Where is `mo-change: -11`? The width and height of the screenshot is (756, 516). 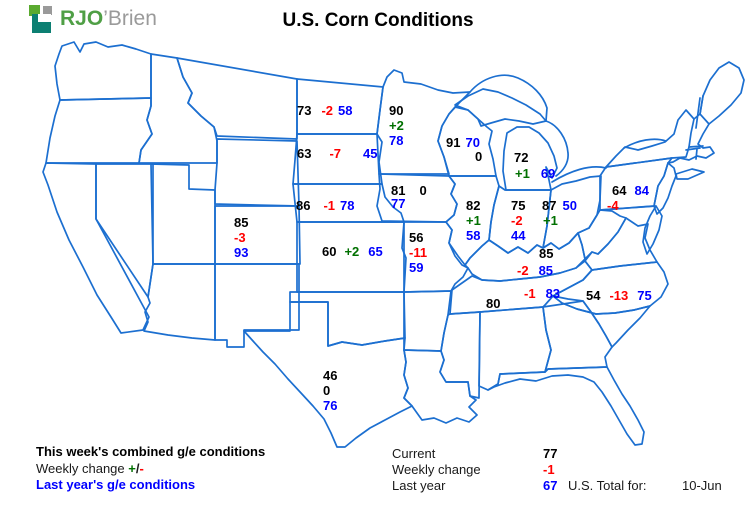
mo-change: -11 is located at coordinates (418, 252).